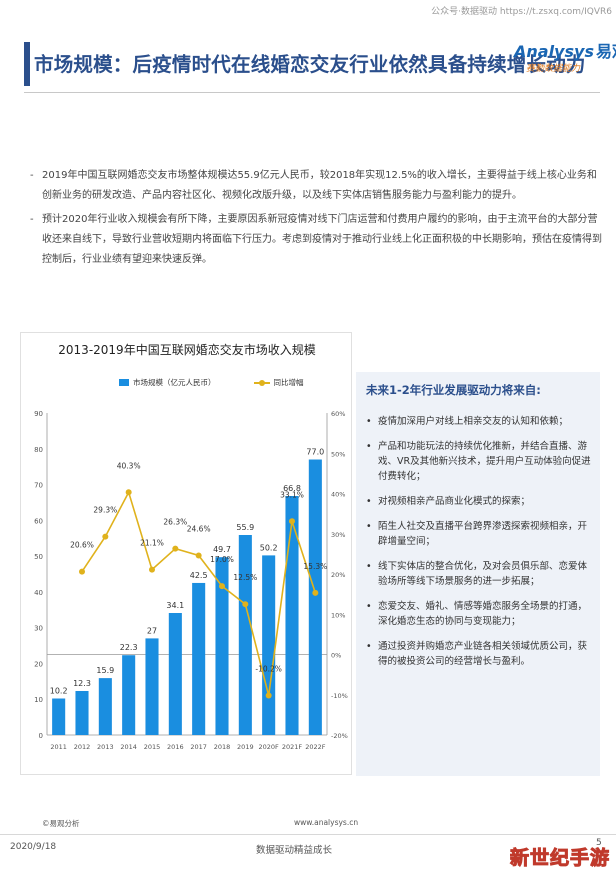 This screenshot has width=616, height=874. Describe the element at coordinates (521, 12) in the screenshot. I see `top-note: 公众号·数据驱动 https://t.zsxq.com/IQVR6` at that location.